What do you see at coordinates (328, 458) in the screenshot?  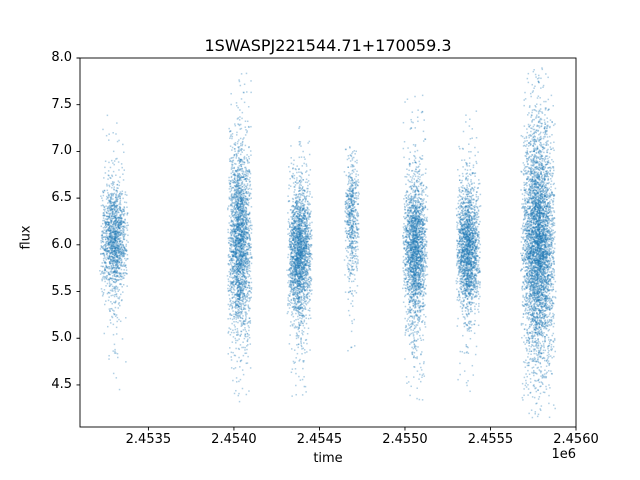 I see `x-axis-label: time` at bounding box center [328, 458].